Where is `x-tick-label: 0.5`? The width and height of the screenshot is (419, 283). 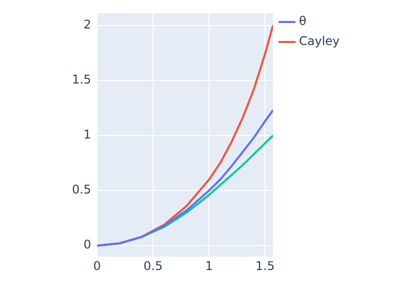
x-tick-label: 0.5 is located at coordinates (153, 265).